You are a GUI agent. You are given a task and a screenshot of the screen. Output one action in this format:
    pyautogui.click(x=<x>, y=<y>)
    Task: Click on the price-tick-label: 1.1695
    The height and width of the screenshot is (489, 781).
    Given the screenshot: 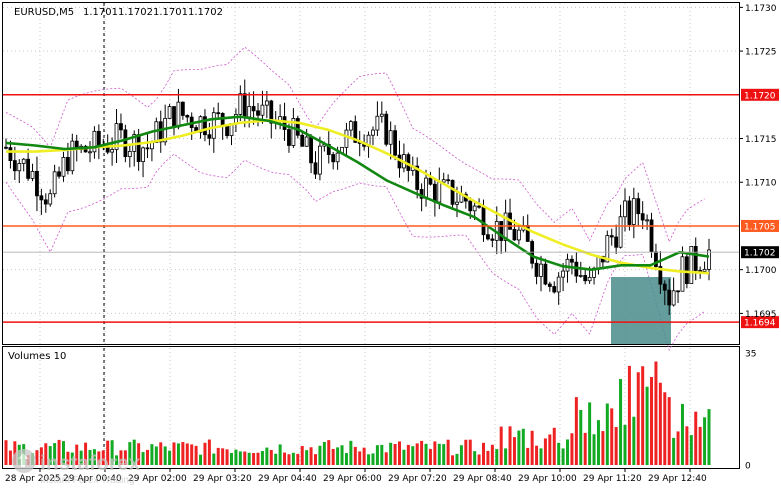 What is the action you would take?
    pyautogui.click(x=761, y=315)
    